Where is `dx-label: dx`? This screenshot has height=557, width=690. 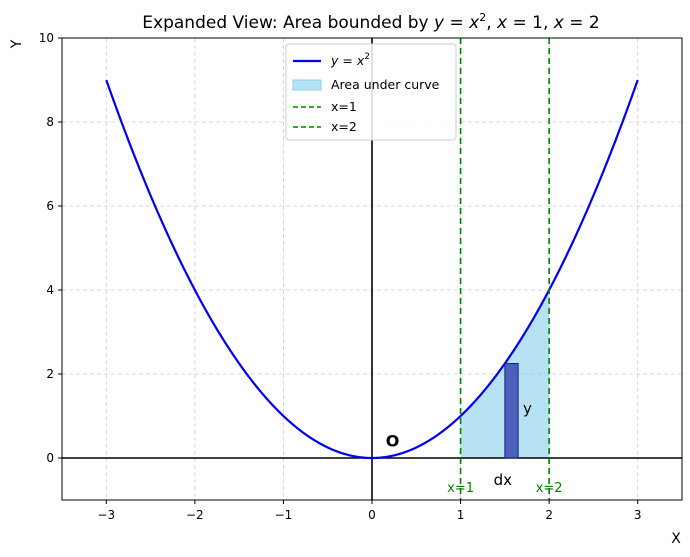 dx-label: dx is located at coordinates (503, 480).